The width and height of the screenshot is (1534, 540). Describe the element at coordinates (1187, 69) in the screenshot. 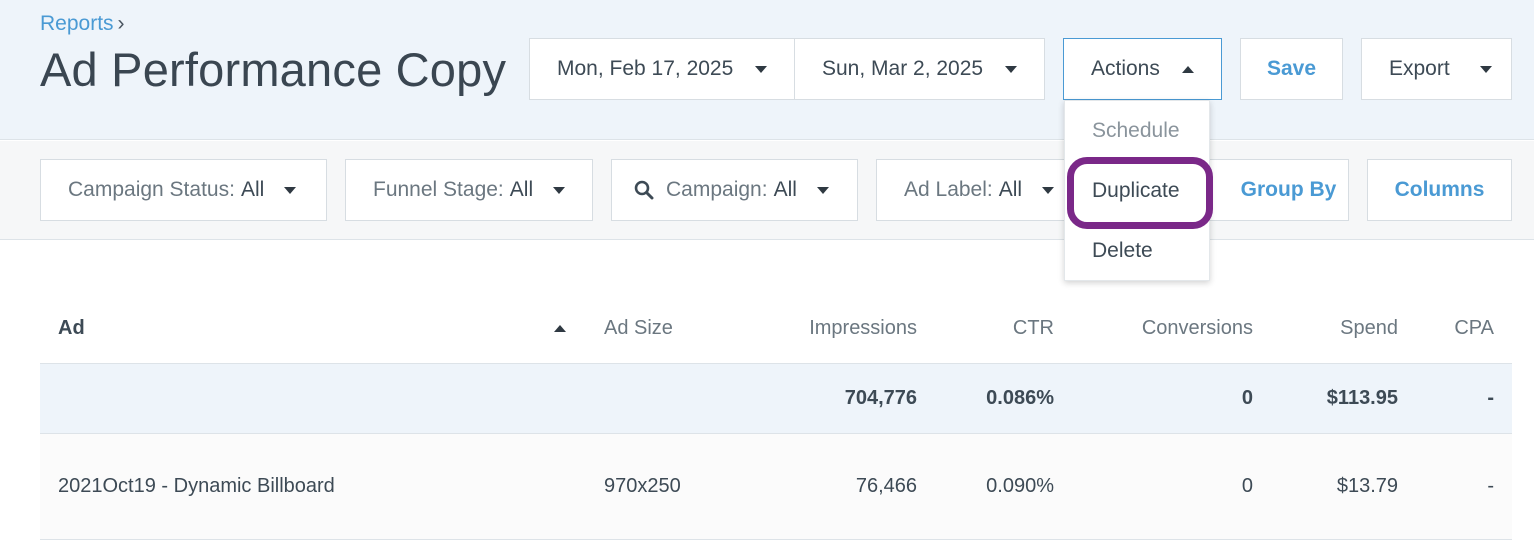

I see `chevron-up-icon` at that location.